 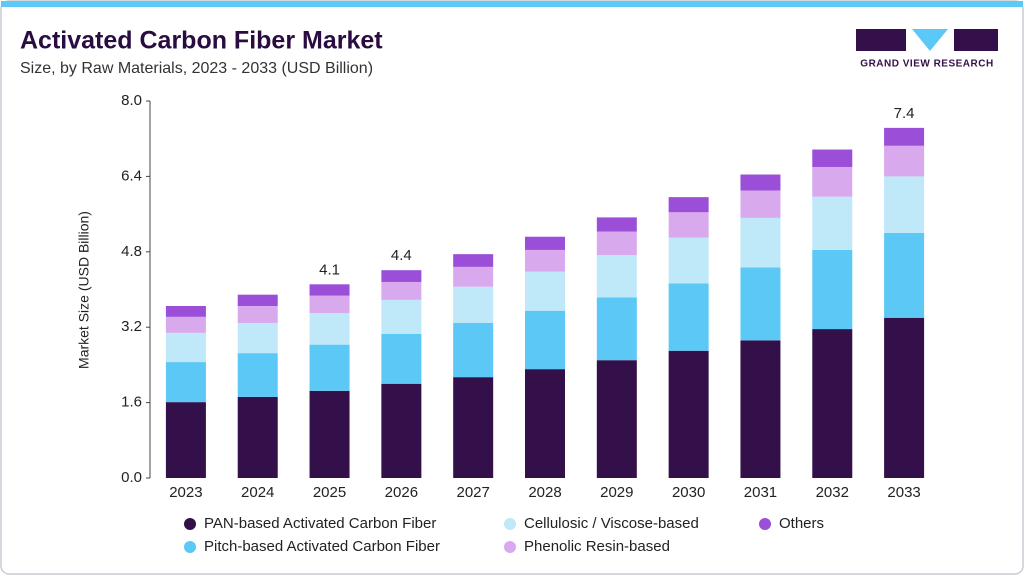 I want to click on legend-label: Cellulosic / Viscose-based, so click(x=611, y=523).